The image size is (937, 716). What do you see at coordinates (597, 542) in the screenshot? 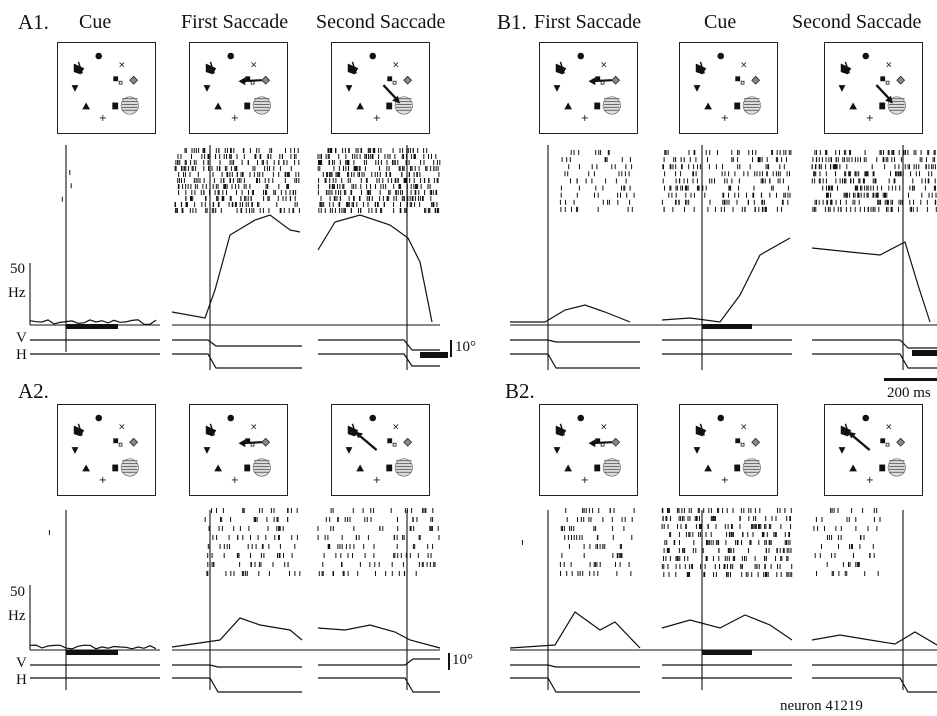
I see `raster-b2-first` at bounding box center [597, 542].